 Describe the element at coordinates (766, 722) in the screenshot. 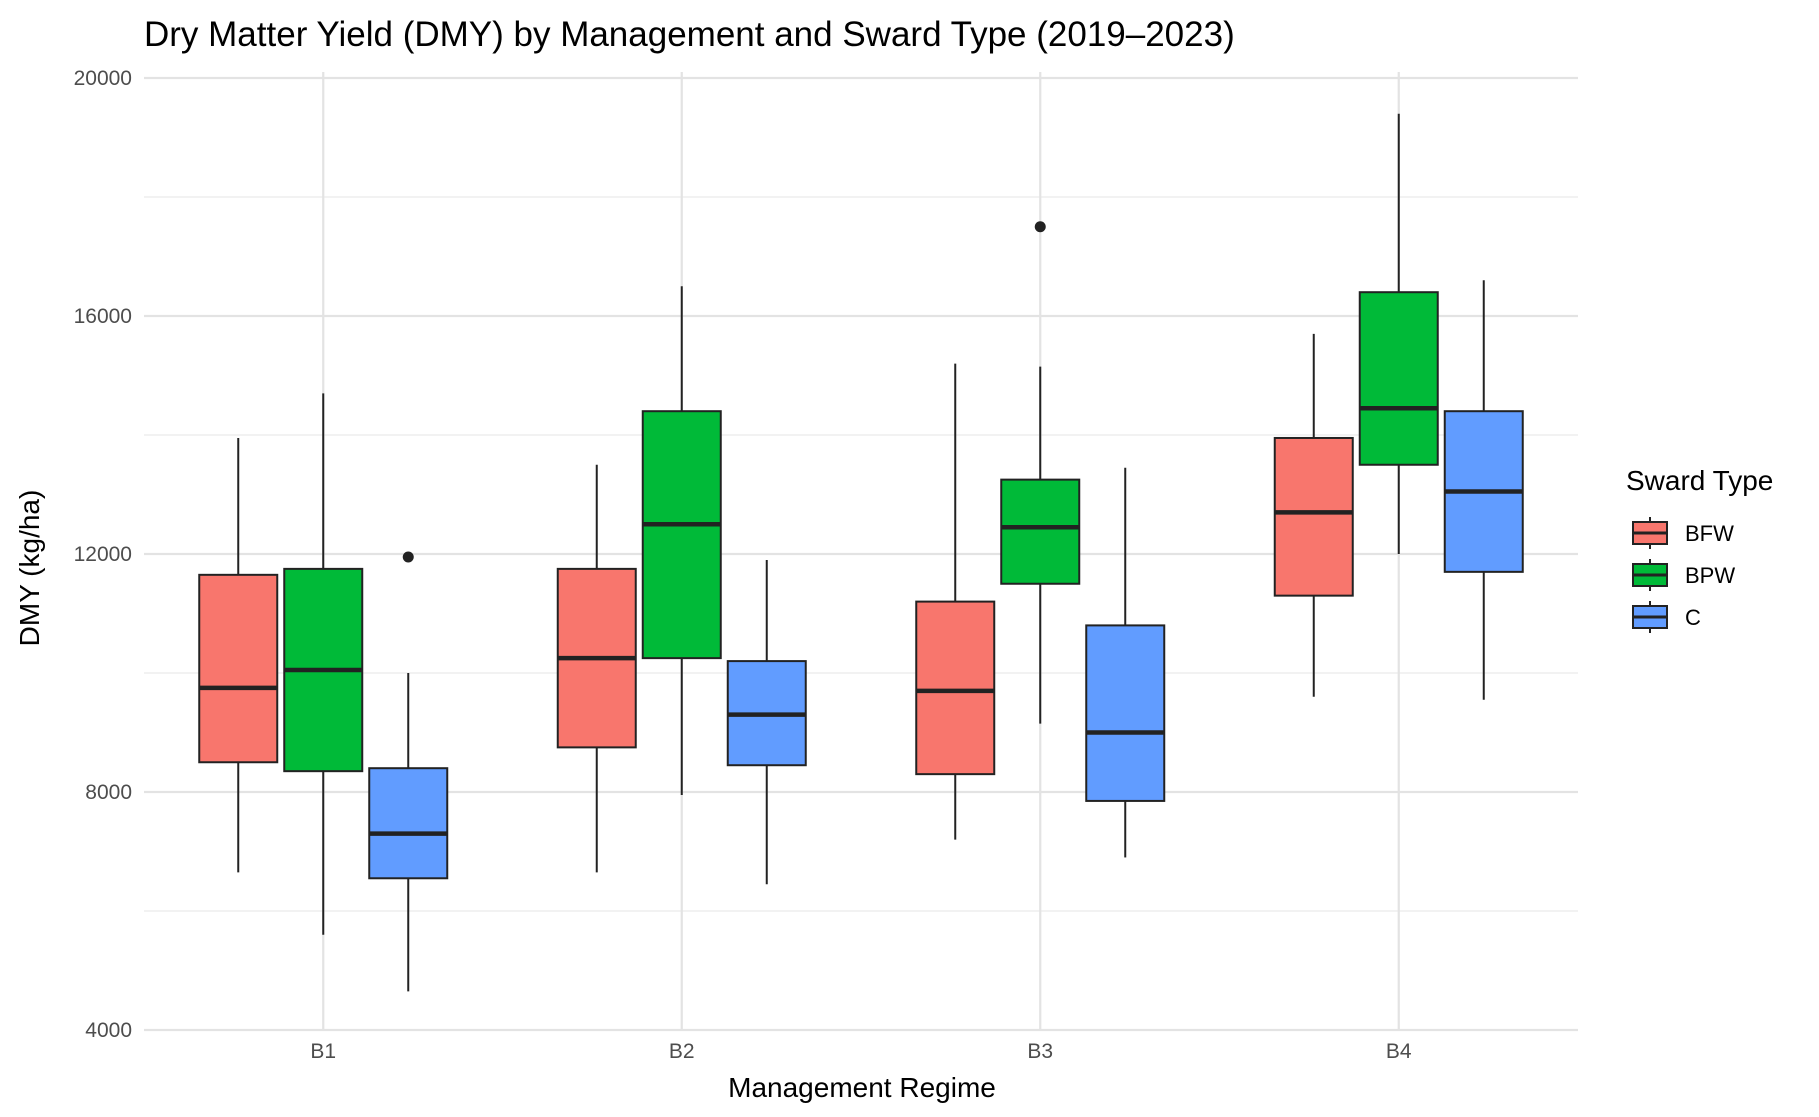

I see `box-C-B2` at that location.